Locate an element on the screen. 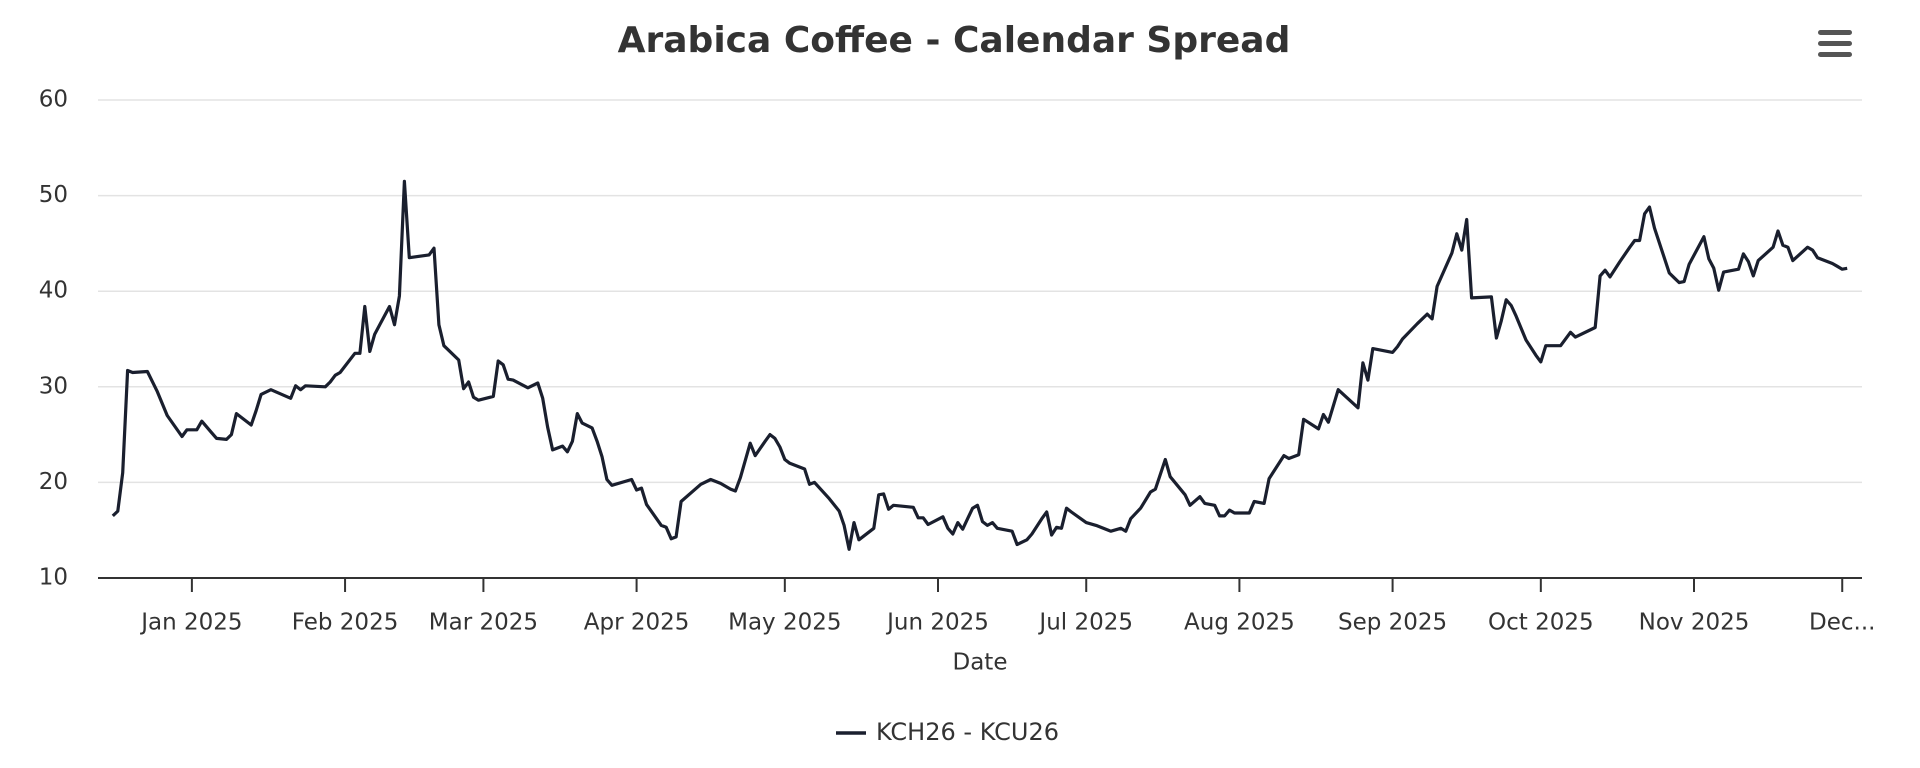 The height and width of the screenshot is (768, 1920). x-tick-label: Aug 2025 is located at coordinates (1239, 623).